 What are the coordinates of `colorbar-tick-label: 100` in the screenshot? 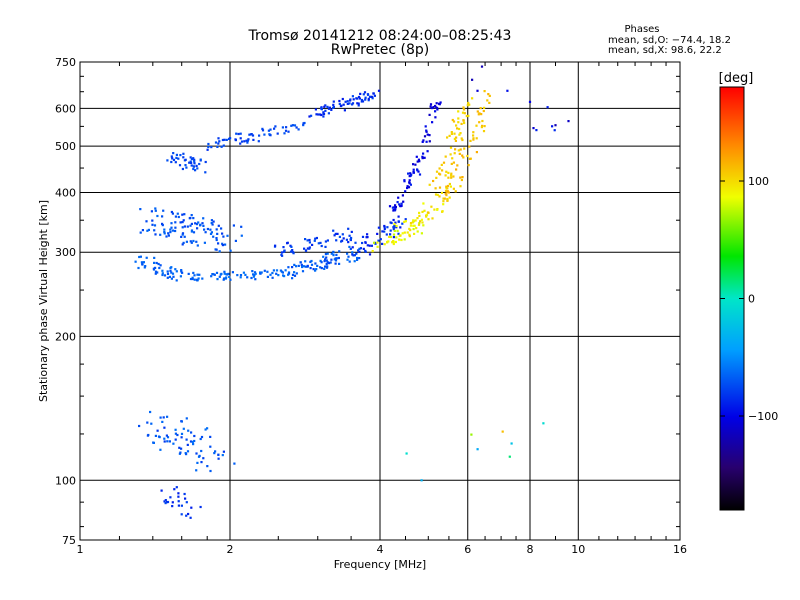 It's located at (758, 181).